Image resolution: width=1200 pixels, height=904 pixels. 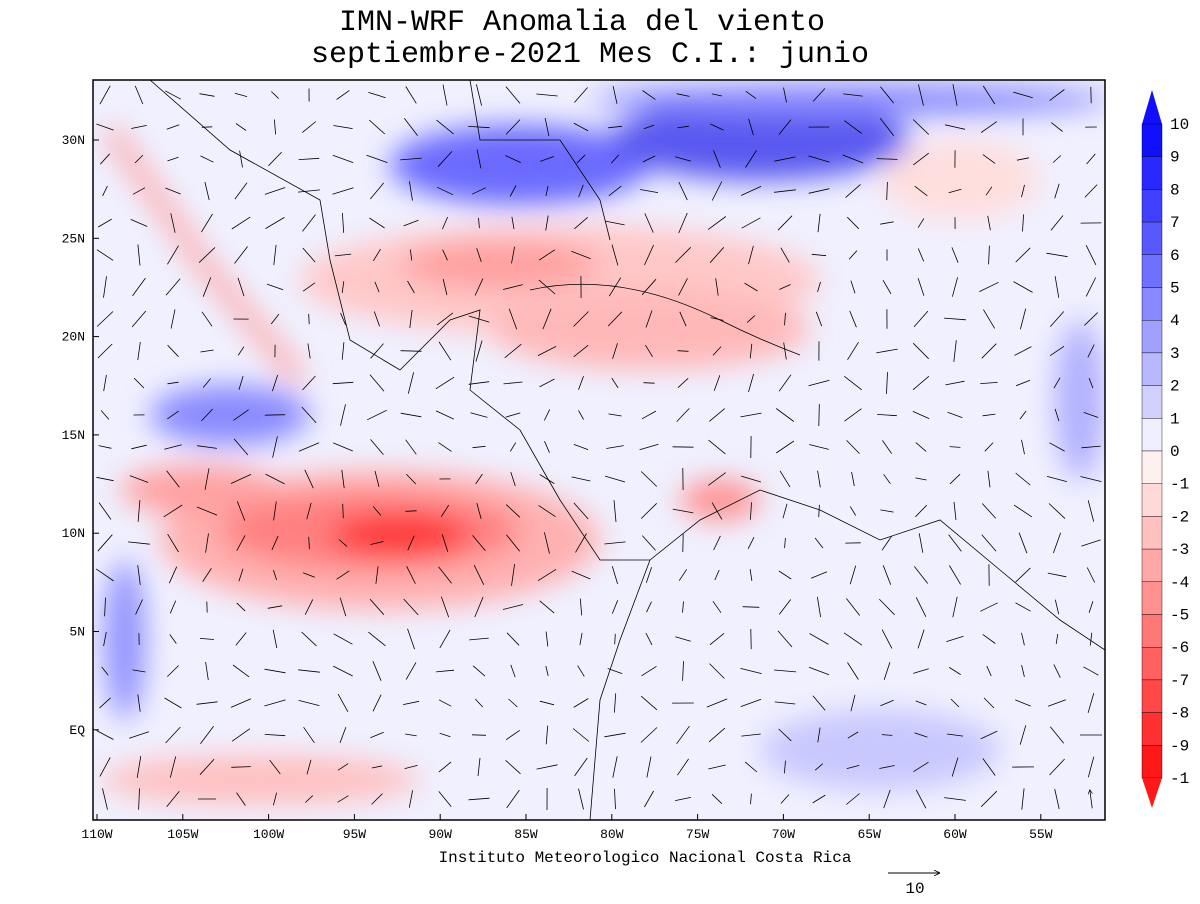 What do you see at coordinates (73, 337) in the screenshot?
I see `lat-label: 20N` at bounding box center [73, 337].